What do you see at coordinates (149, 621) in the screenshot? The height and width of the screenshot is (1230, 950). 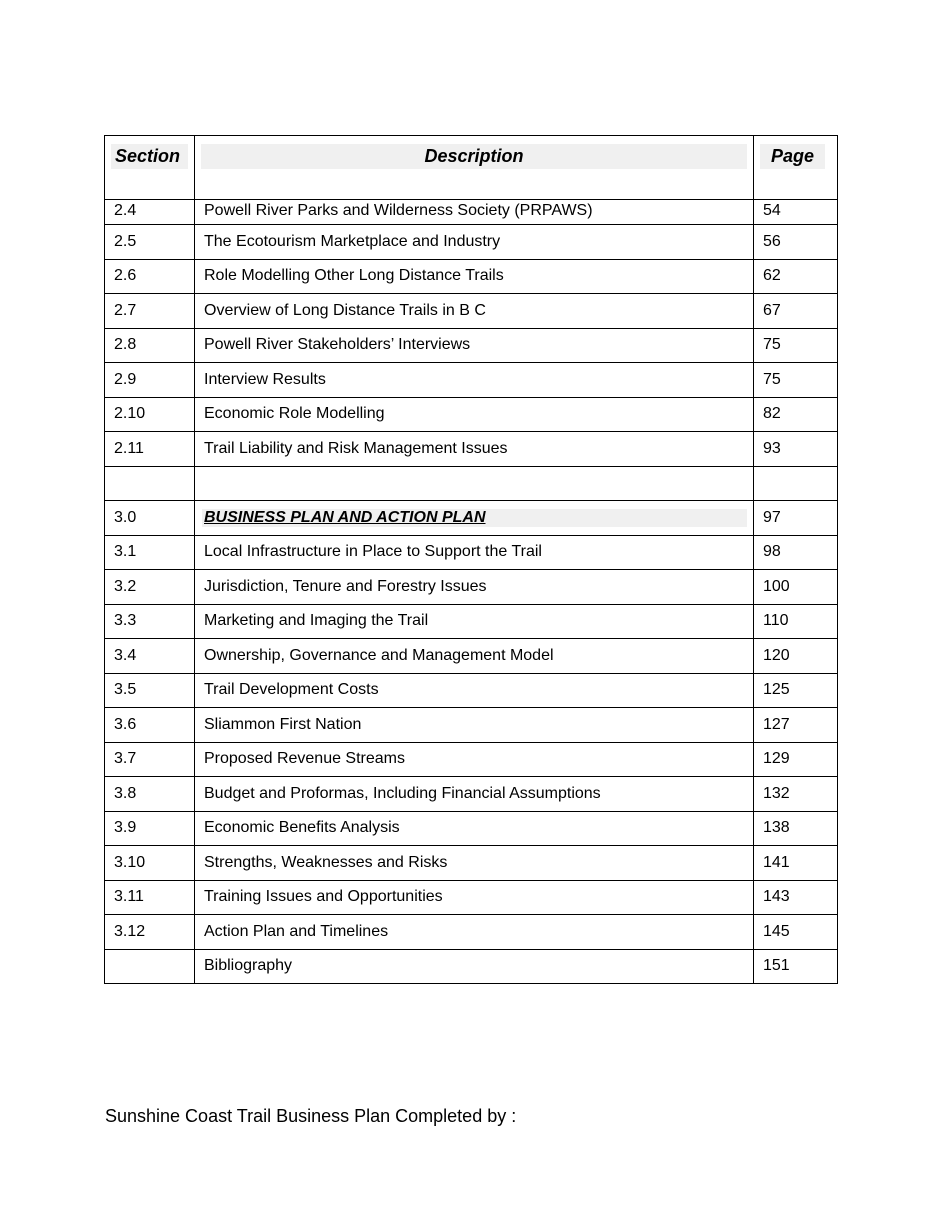 I see `cell-section: 3.3` at bounding box center [149, 621].